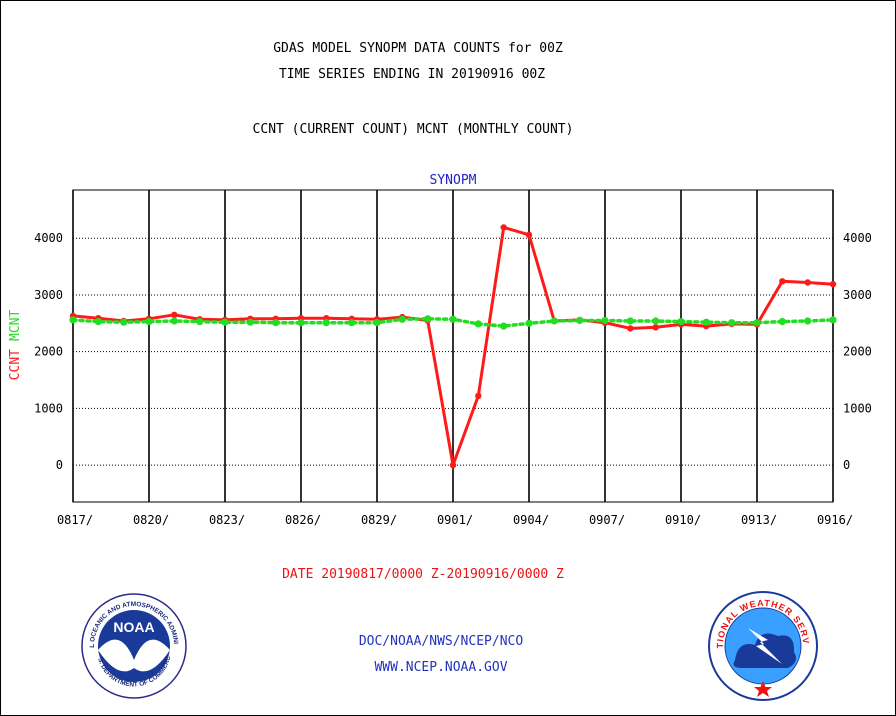 Image resolution: width=896 pixels, height=716 pixels. I want to click on y-tick-label-left: 4000, so click(48, 238).